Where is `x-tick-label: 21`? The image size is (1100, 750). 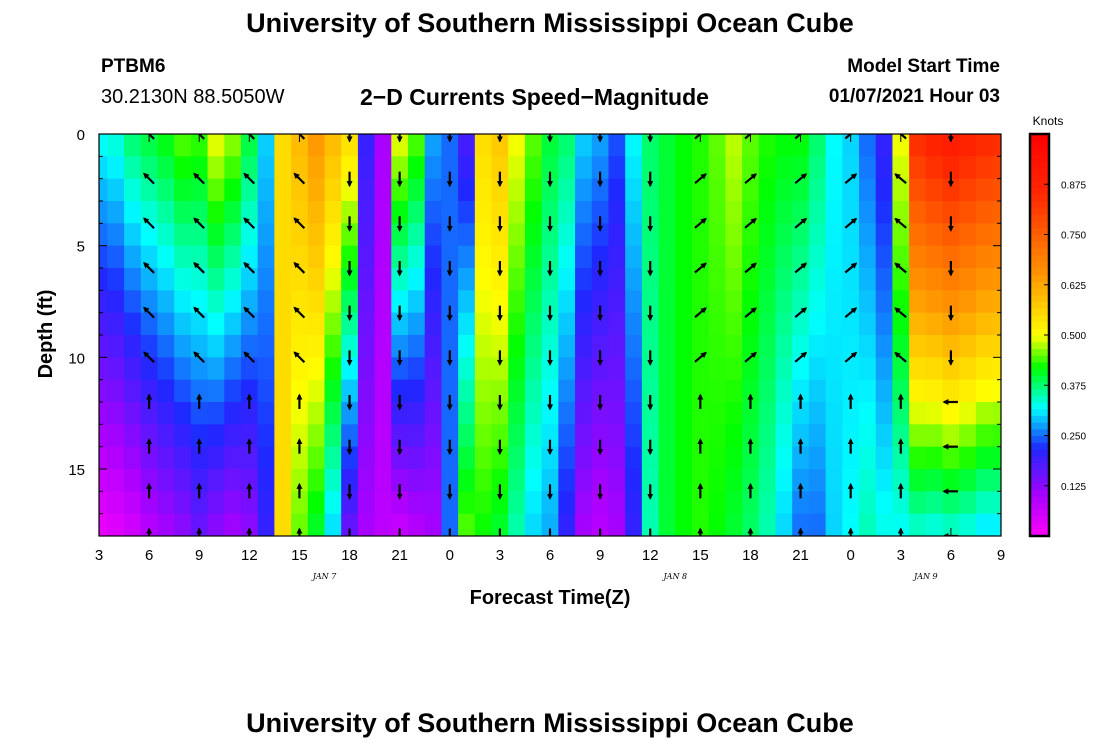 x-tick-label: 21 is located at coordinates (399, 555).